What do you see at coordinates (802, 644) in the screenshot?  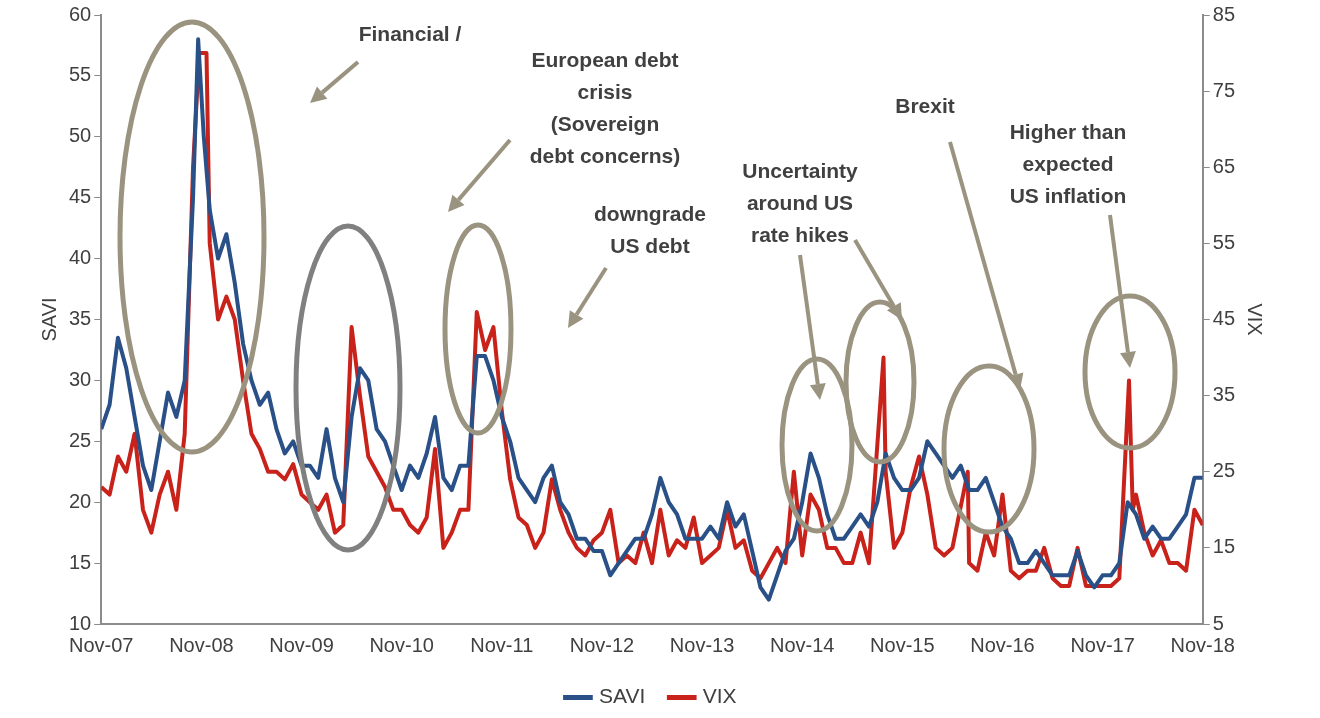 I see `x-tick-label: Nov-14` at bounding box center [802, 644].